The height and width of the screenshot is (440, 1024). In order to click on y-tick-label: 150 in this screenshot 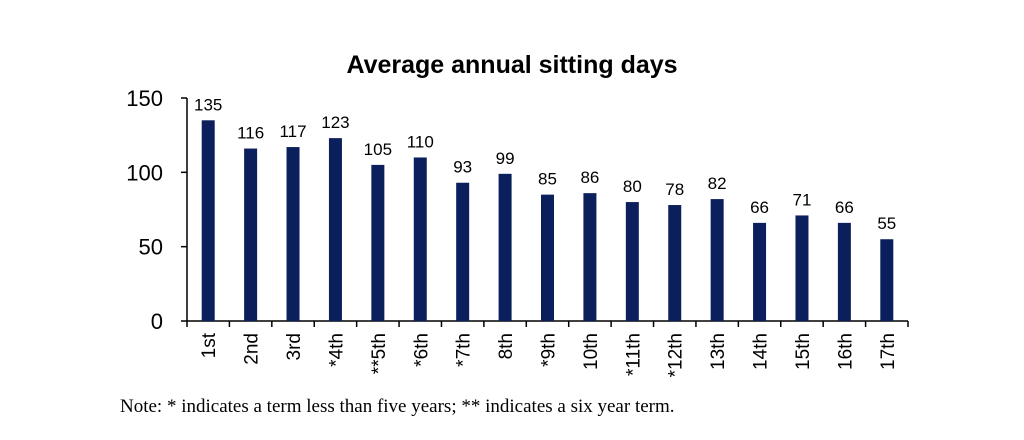, I will do `click(144, 98)`.